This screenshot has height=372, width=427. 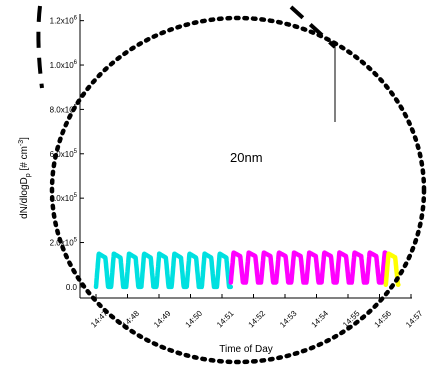 What do you see at coordinates (64, 154) in the screenshot?
I see `y-tick-label: 6.0x10⁵` at bounding box center [64, 154].